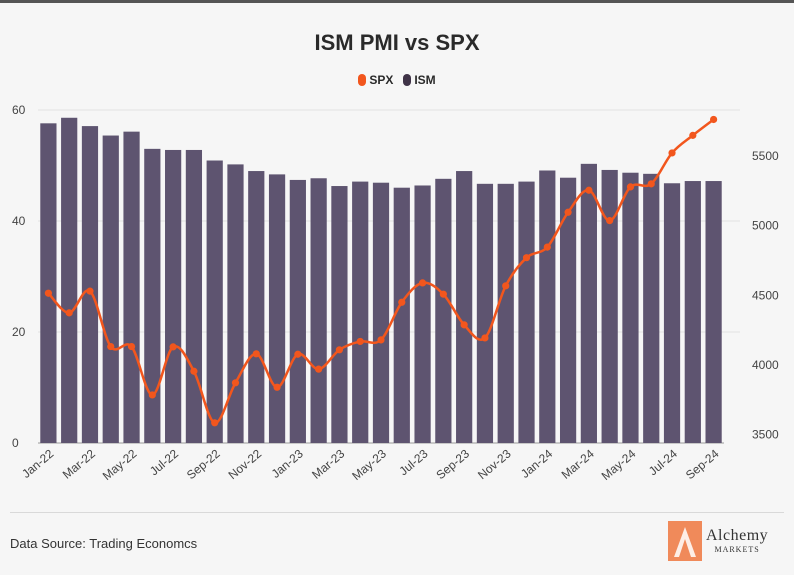 Image resolution: width=794 pixels, height=575 pixels. What do you see at coordinates (19, 110) in the screenshot?
I see `y-left-tick-label: 60` at bounding box center [19, 110].